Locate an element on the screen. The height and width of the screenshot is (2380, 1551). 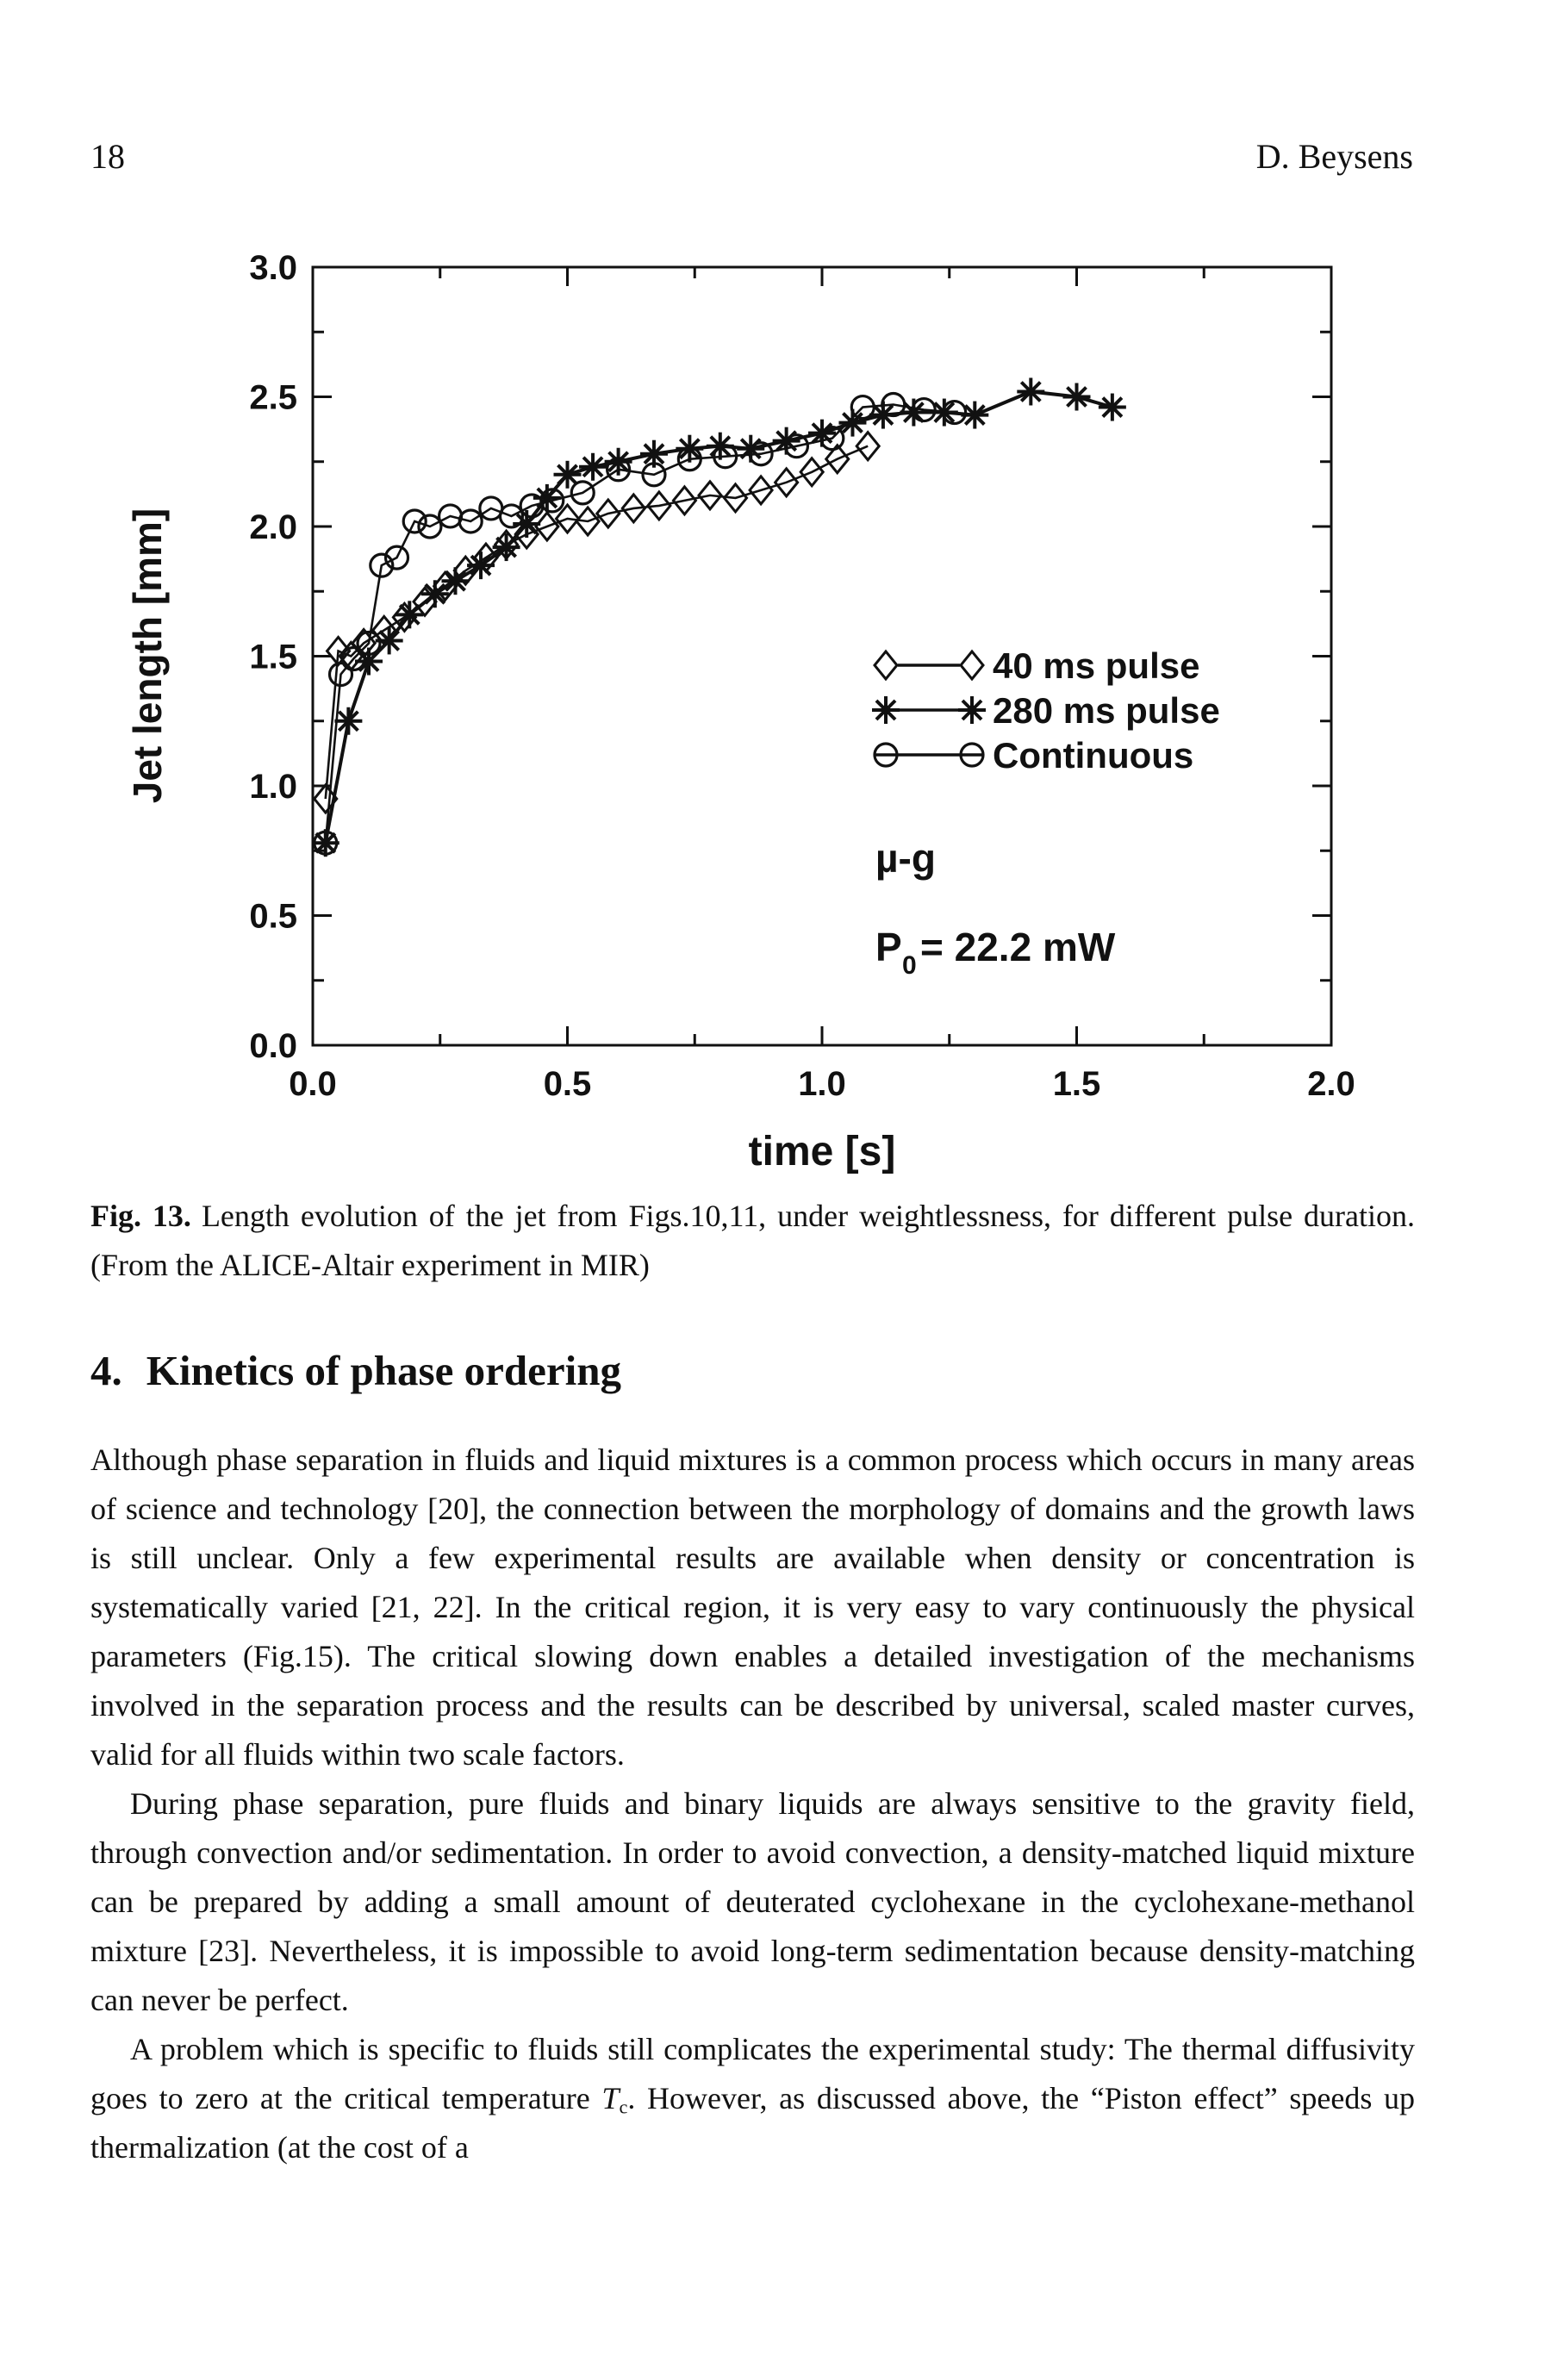
svg-text: time [s] is located at coordinates (822, 1152).